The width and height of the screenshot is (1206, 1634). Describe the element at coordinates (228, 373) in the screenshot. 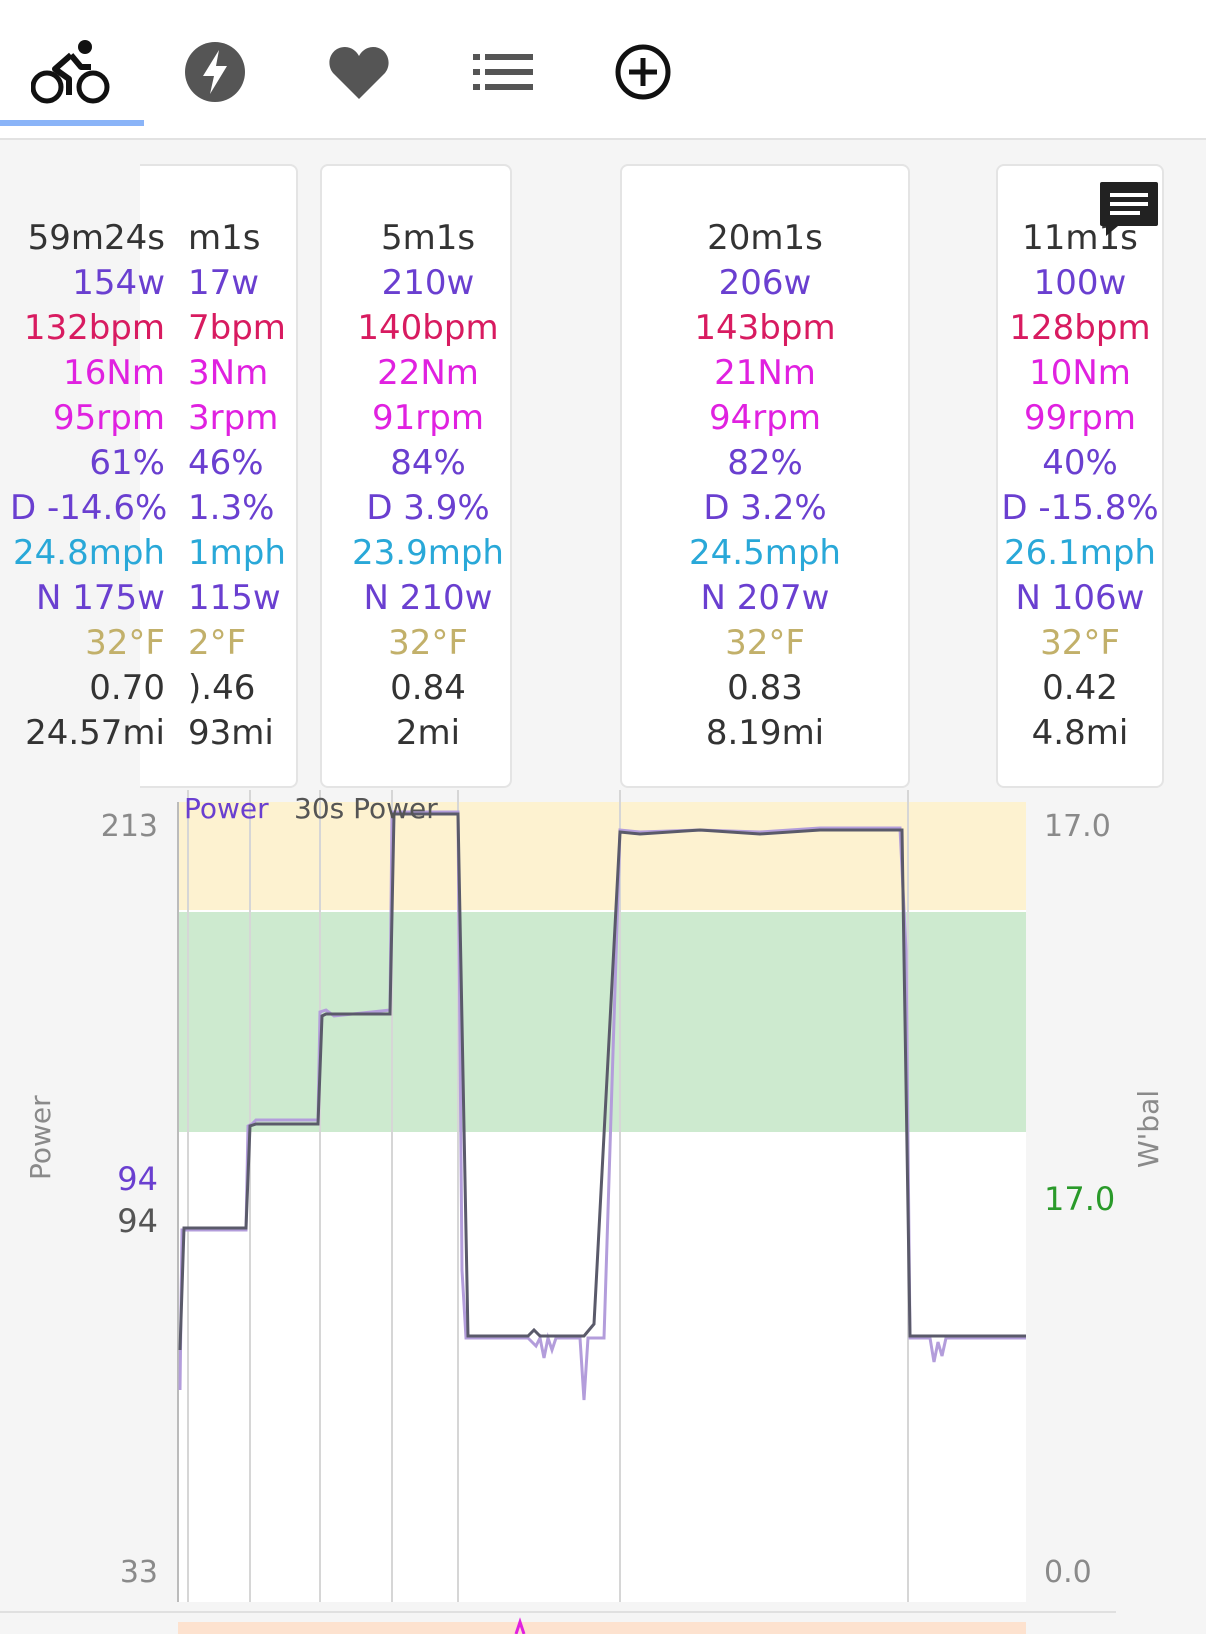

I see `interval-torque: 3Nm` at that location.